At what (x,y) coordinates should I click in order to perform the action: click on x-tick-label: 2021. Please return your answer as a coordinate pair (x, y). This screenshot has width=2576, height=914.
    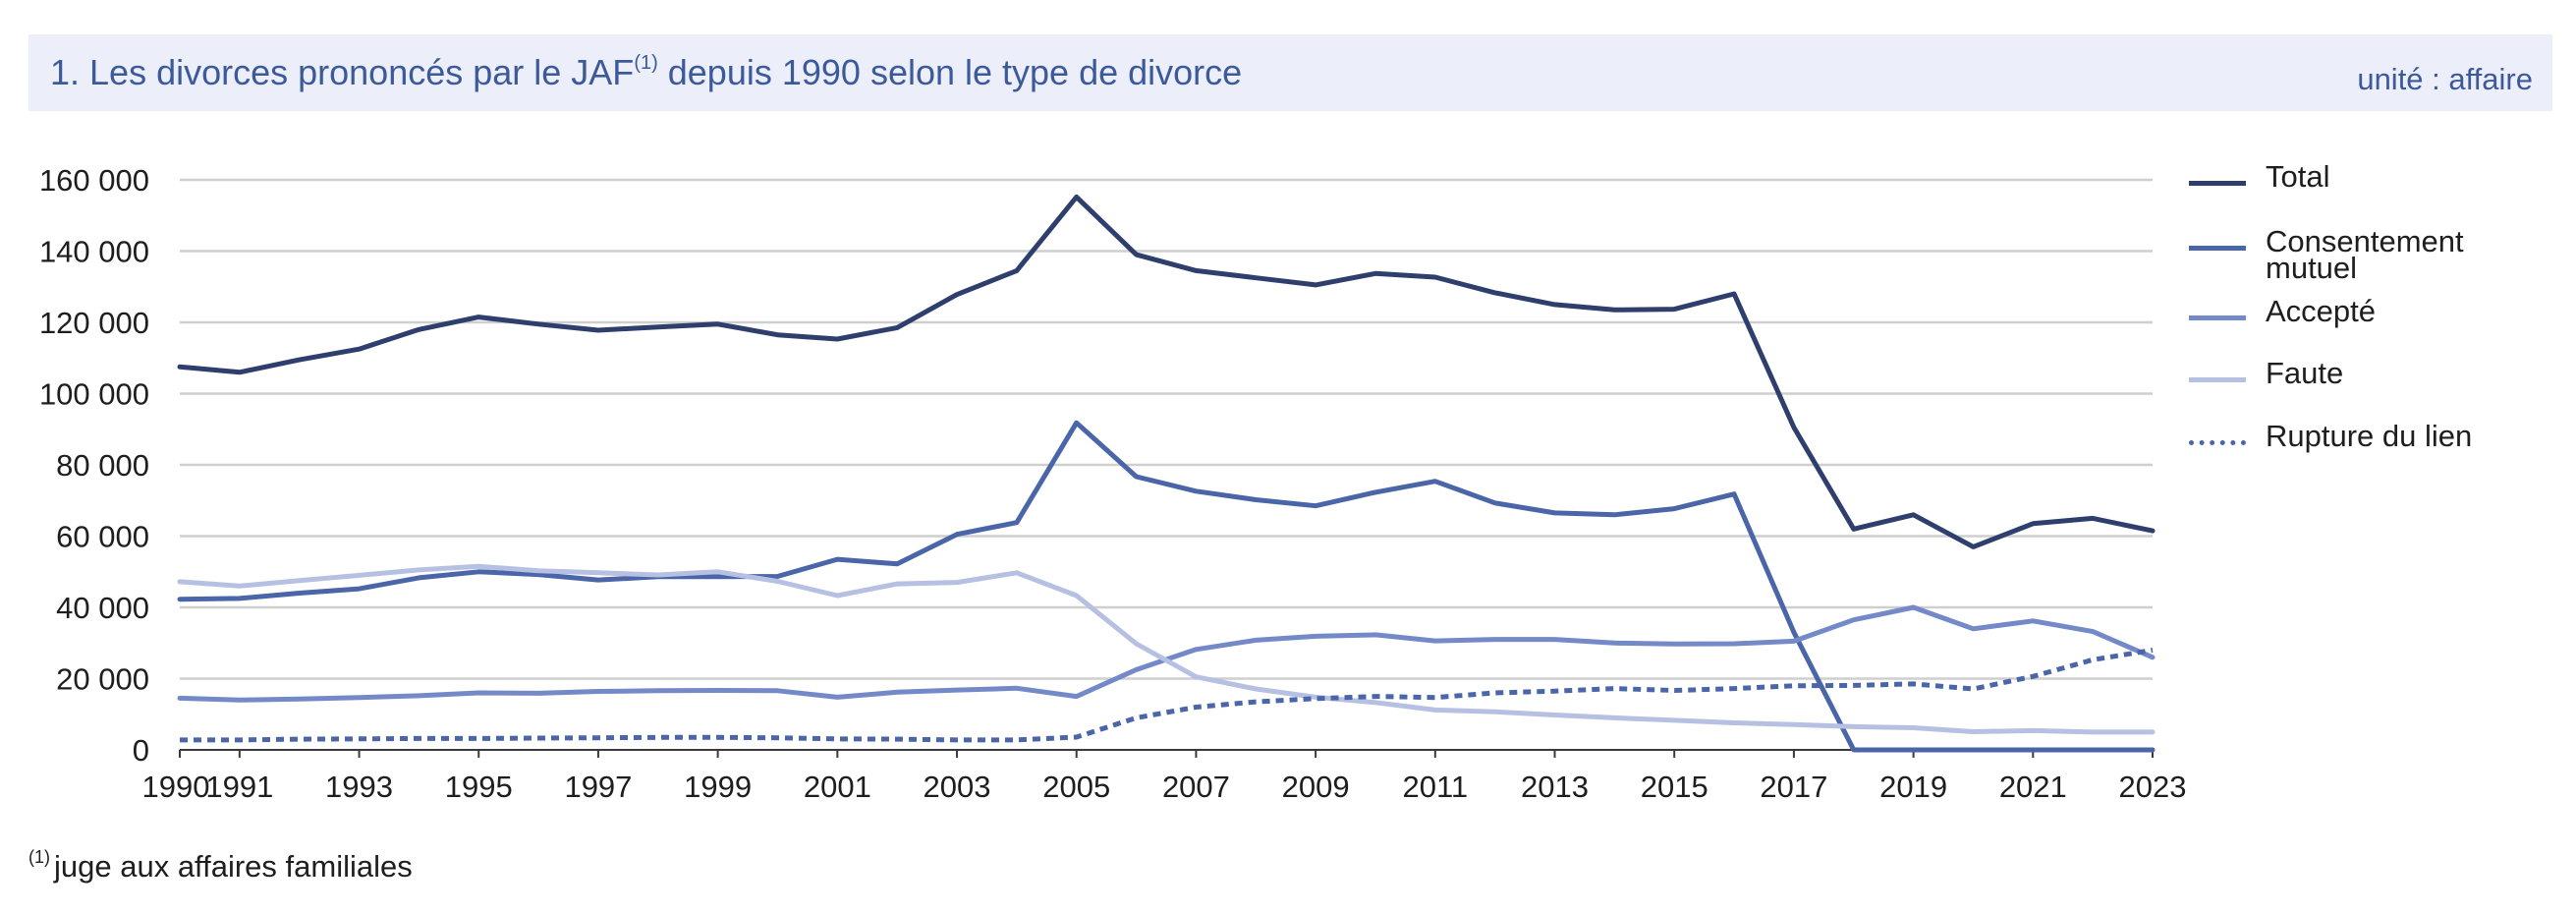
    Looking at the image, I should click on (2033, 787).